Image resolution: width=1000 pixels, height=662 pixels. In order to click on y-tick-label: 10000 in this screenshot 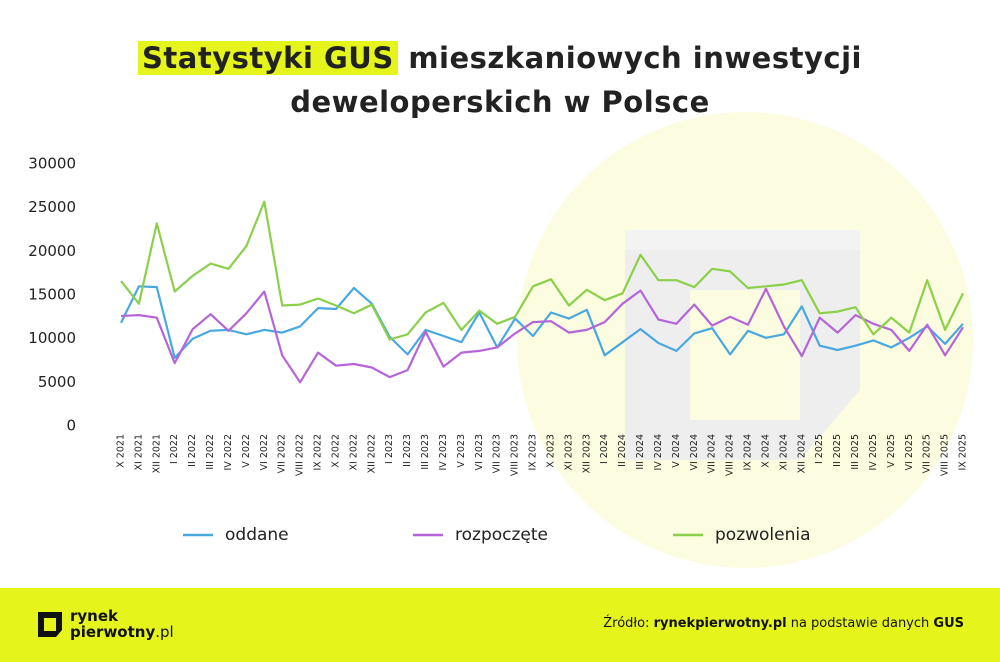, I will do `click(52, 338)`.